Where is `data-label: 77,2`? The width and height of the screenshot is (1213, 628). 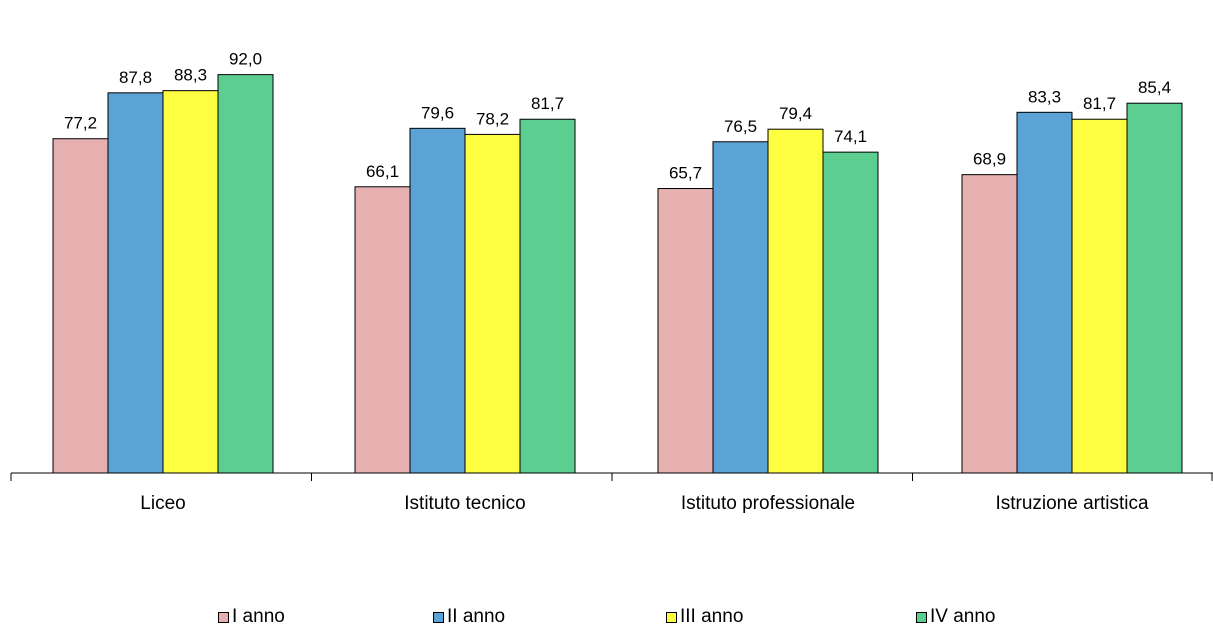
data-label: 77,2 is located at coordinates (80, 123).